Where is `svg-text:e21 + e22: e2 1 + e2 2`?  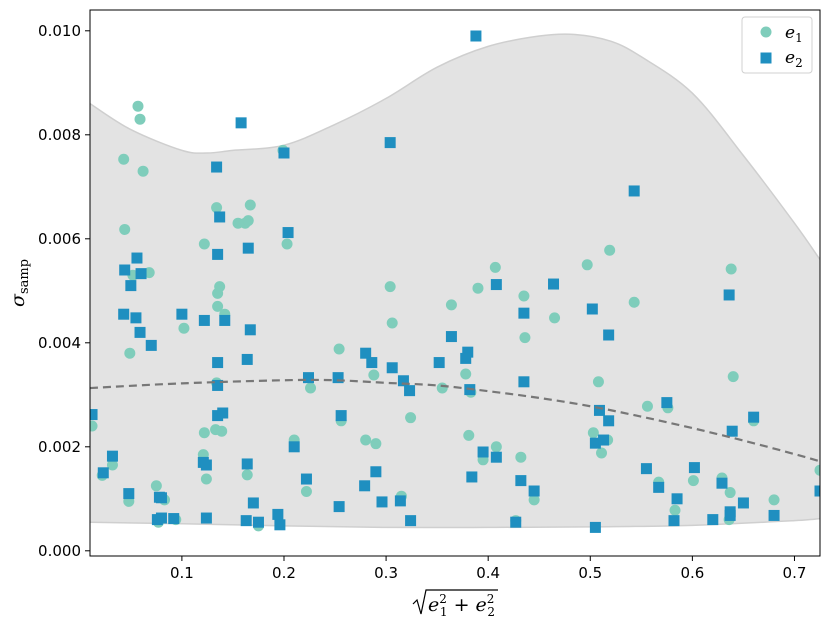
svg-text:e21 + e22: e2 1 + e2 2 is located at coordinates (461, 605).